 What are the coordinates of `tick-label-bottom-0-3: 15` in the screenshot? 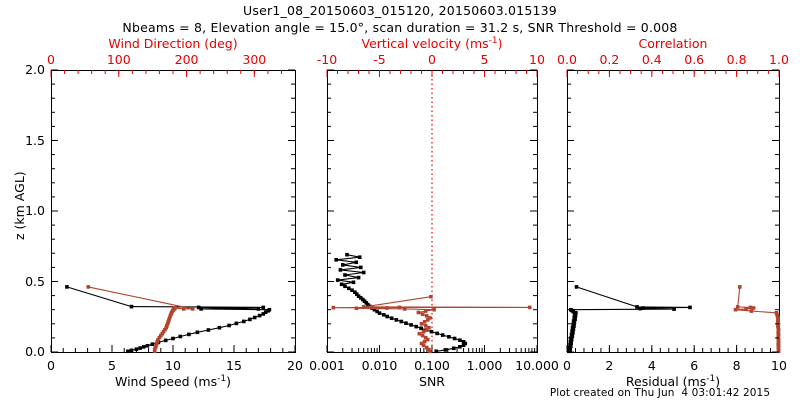 It's located at (234, 365).